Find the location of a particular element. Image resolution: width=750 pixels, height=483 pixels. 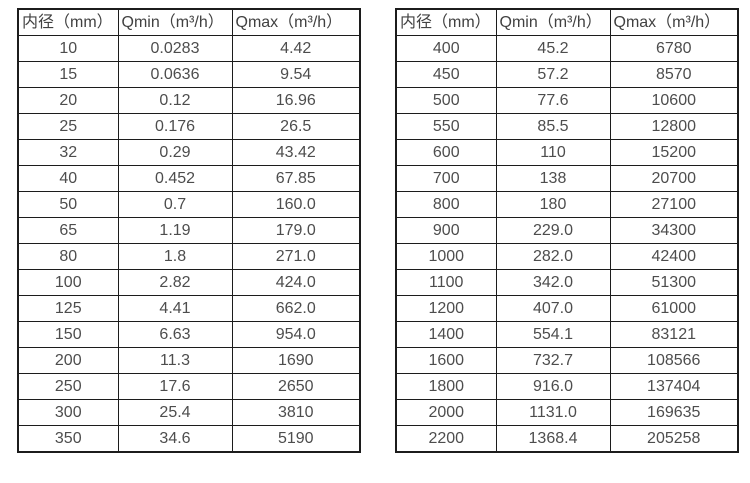

table-cell: 450 is located at coordinates (446, 74).